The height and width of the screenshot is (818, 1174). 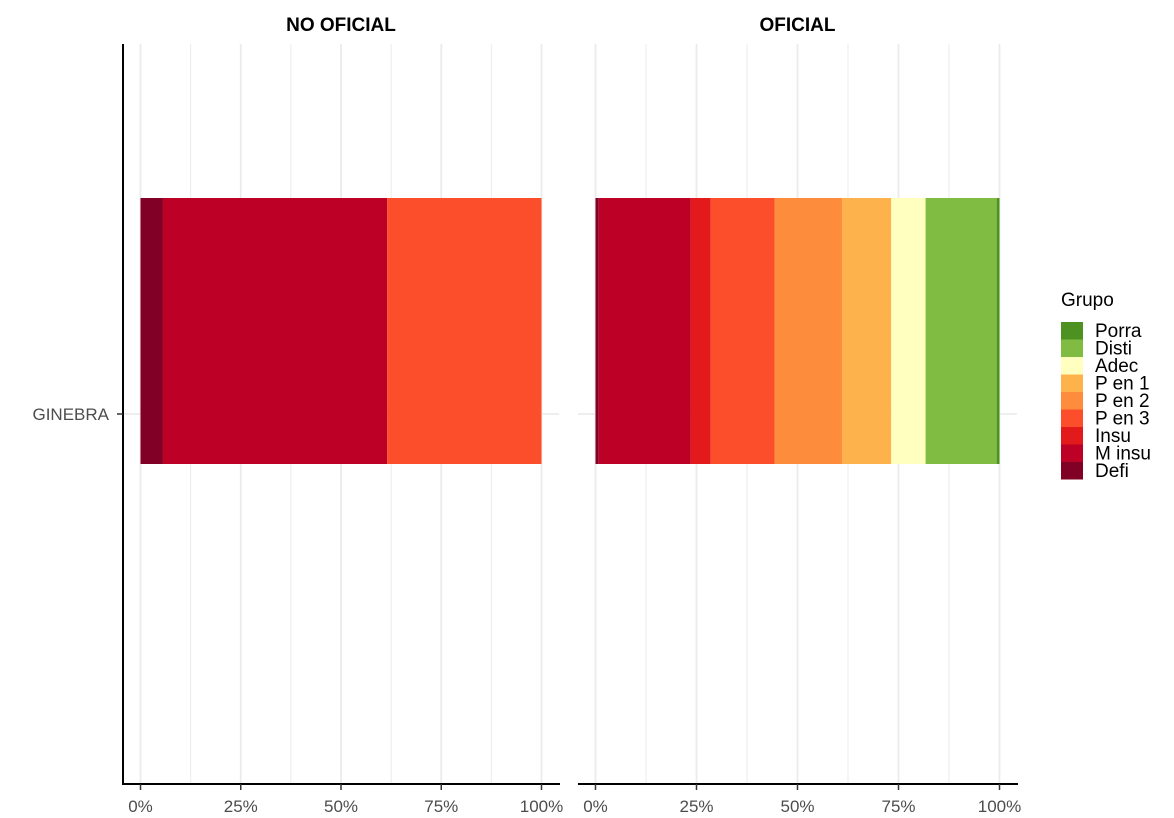 What do you see at coordinates (798, 25) in the screenshot?
I see `facet-title: OFICIAL` at bounding box center [798, 25].